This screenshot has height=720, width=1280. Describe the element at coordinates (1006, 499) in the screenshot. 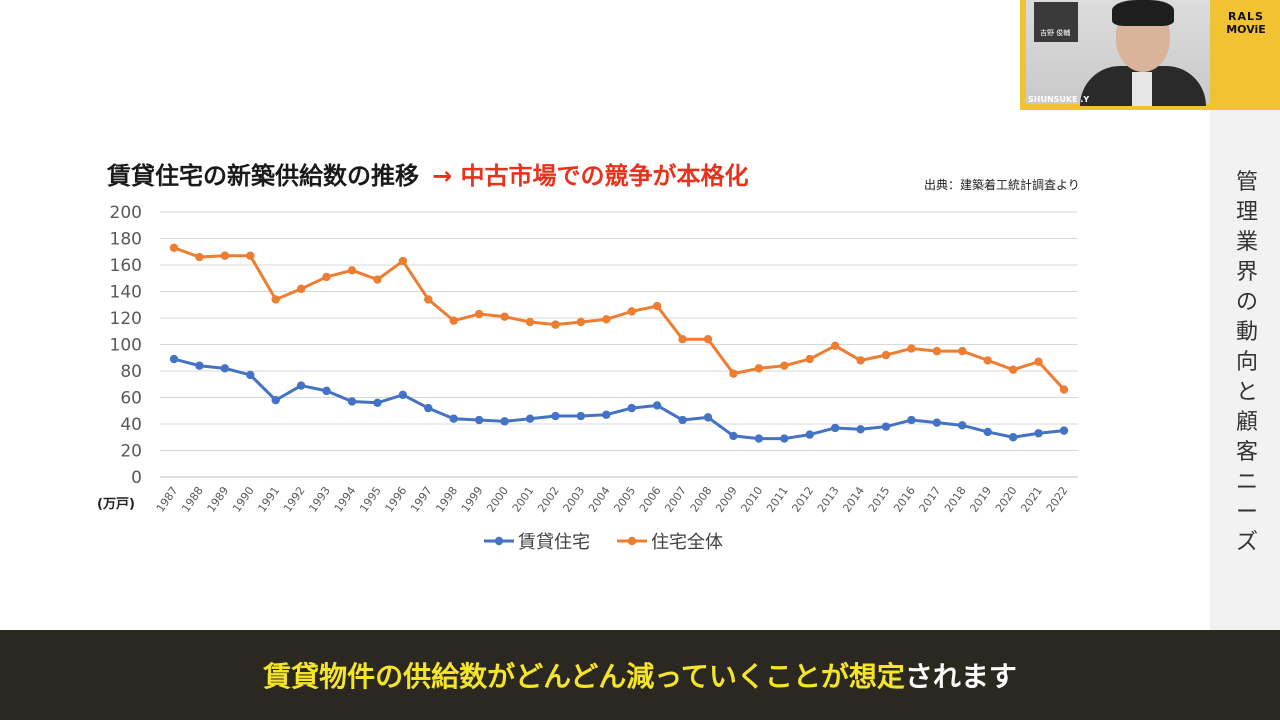

I see `x-tick-label: 2020` at that location.